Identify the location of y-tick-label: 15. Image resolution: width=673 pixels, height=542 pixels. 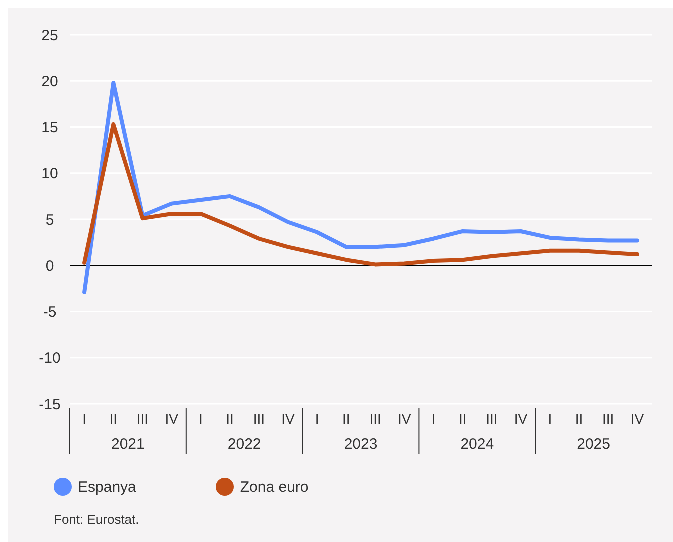
(50, 128).